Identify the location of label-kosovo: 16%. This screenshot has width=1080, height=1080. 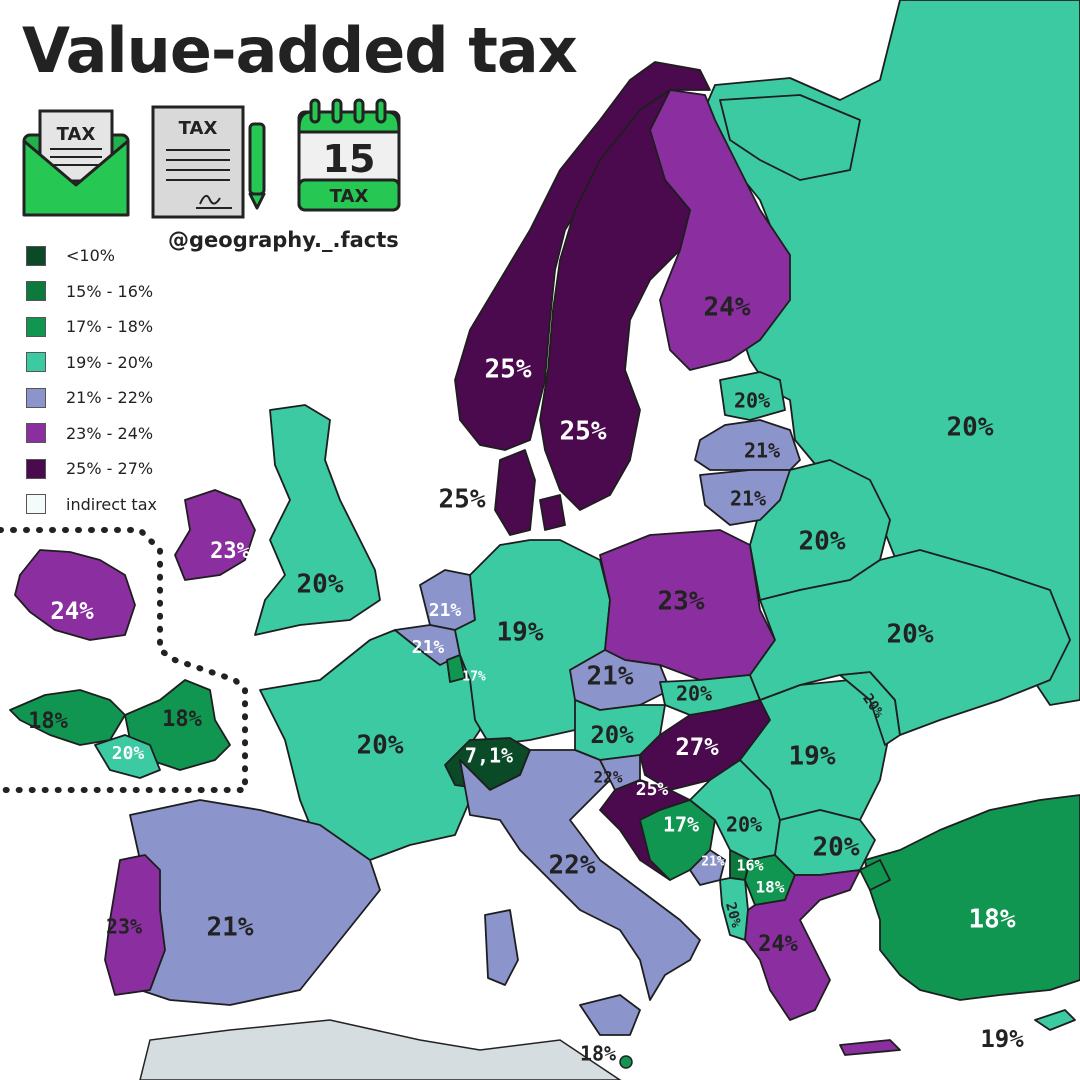
(749, 866).